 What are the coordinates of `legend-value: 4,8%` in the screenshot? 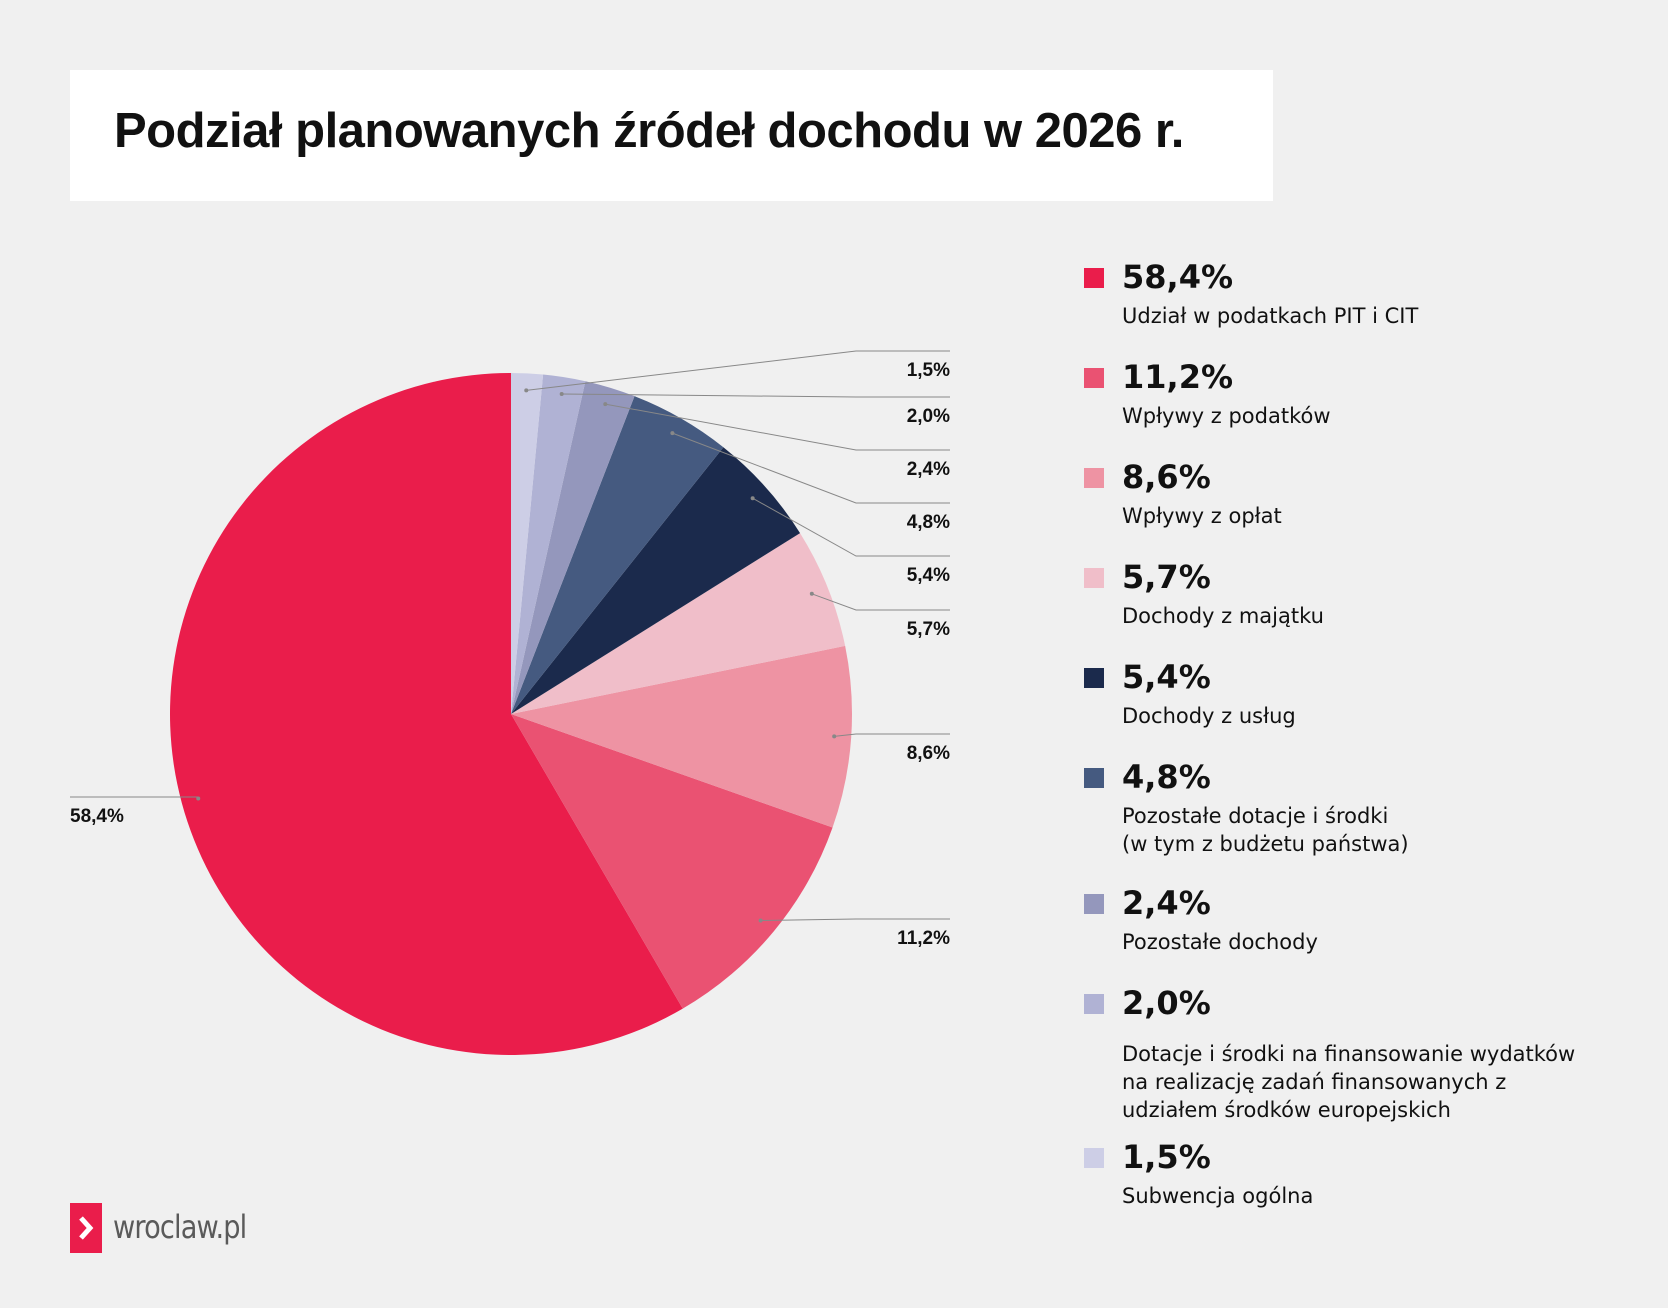 It's located at (1166, 777).